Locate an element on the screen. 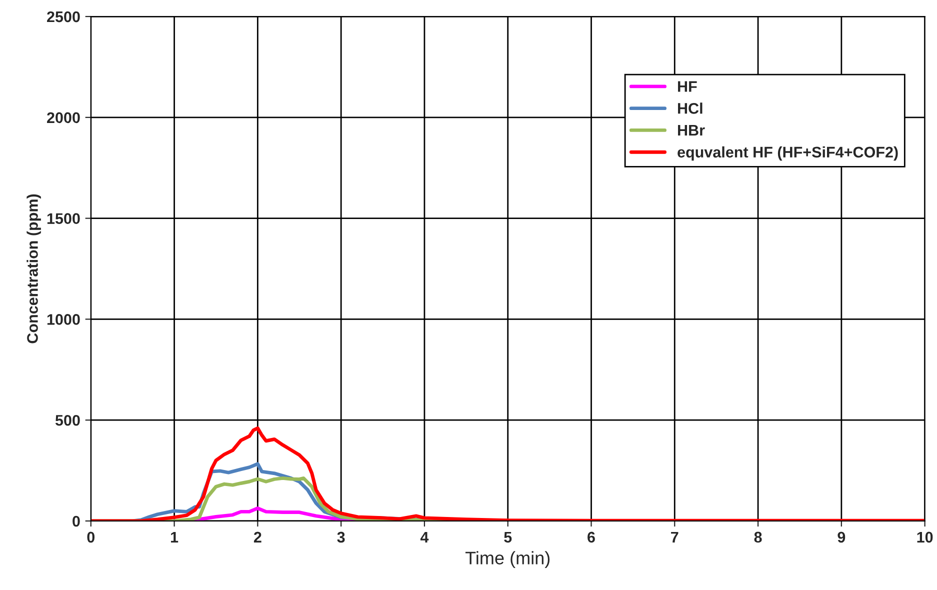 This screenshot has height=590, width=937. y-tick-label: 2500 is located at coordinates (63, 16).